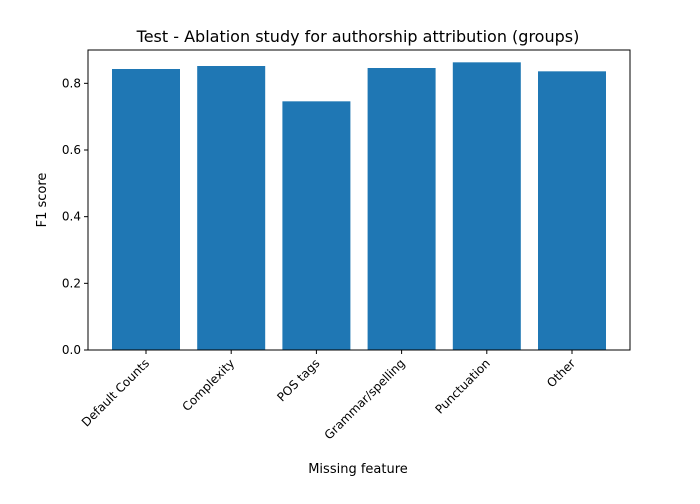 The image size is (700, 504). Describe the element at coordinates (358, 469) in the screenshot. I see `x-axis-label: Missing feature` at that location.